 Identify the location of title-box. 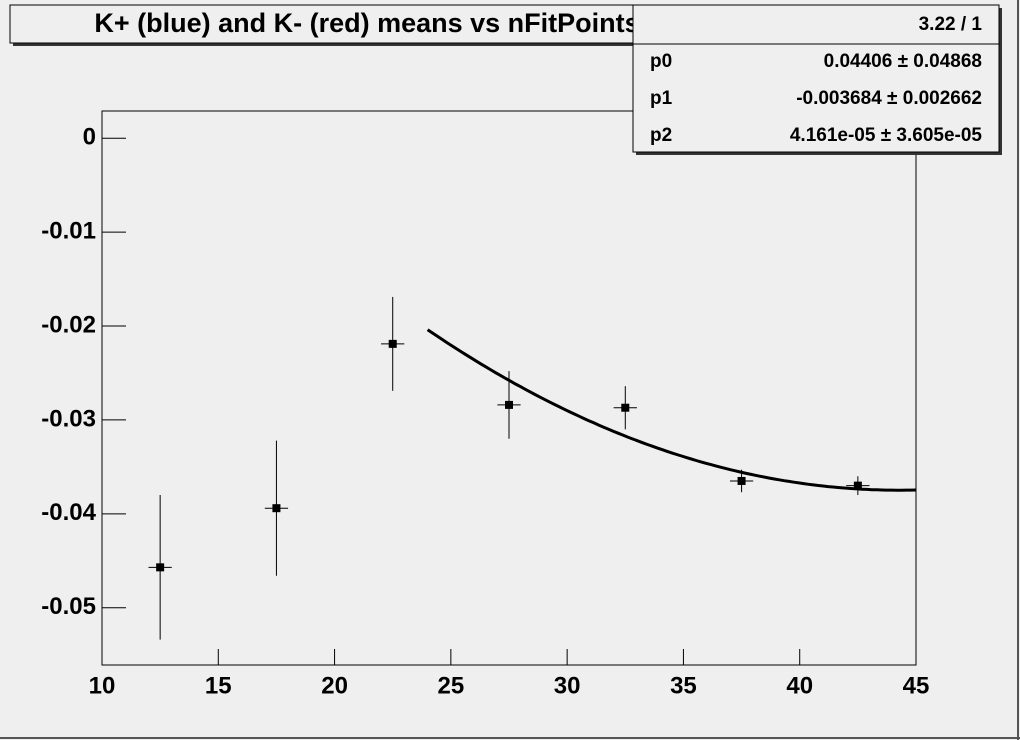
(367, 24).